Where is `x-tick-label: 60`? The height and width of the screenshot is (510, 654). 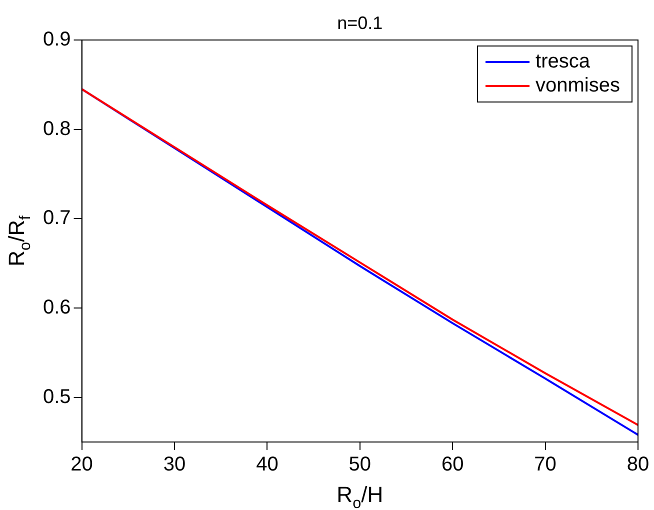 x-tick-label: 60 is located at coordinates (452, 465).